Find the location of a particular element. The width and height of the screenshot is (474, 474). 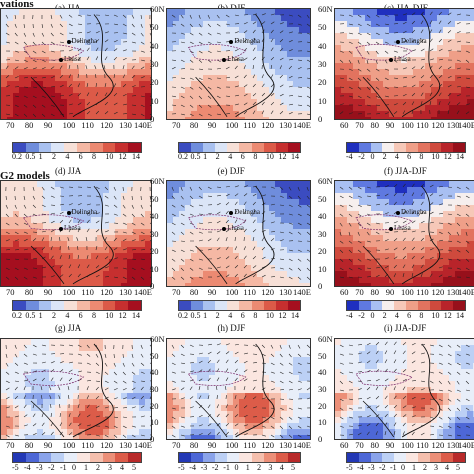

colorbar-label: 0 is located at coordinates (372, 156).